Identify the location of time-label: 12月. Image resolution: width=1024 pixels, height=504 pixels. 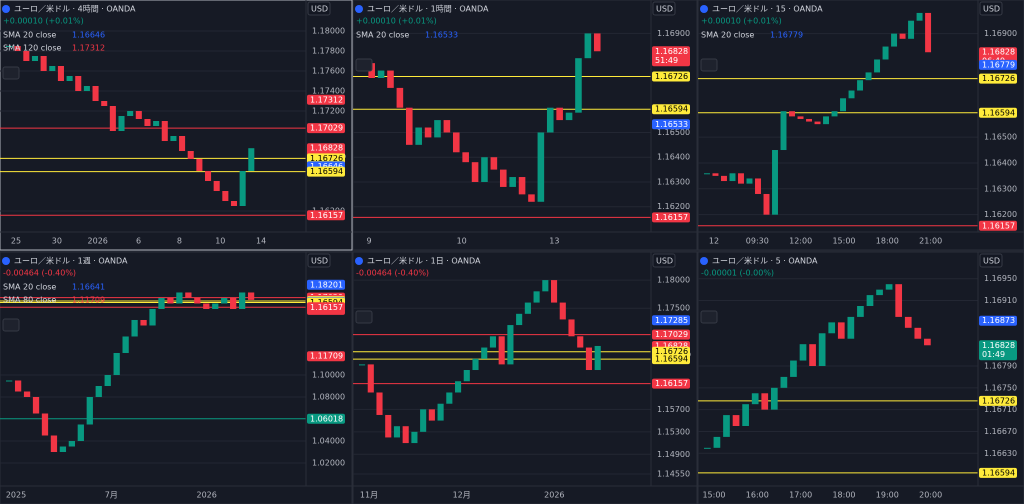
(462, 495).